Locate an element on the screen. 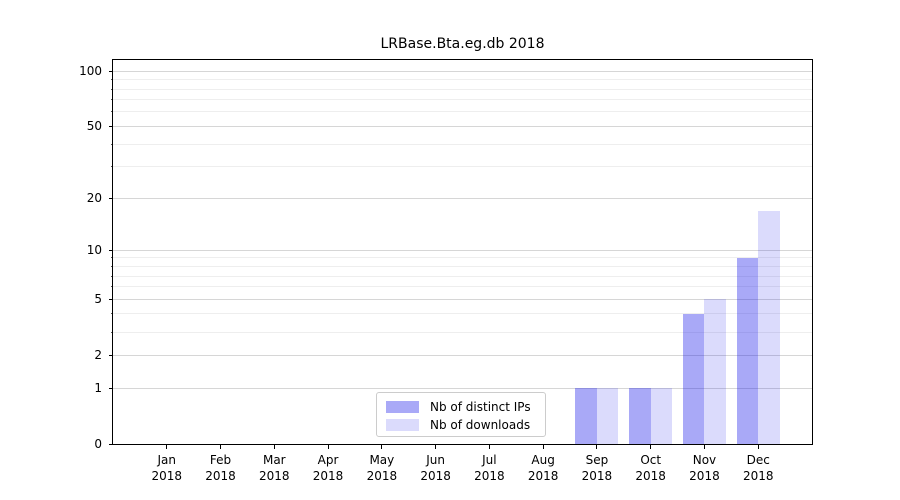 The image size is (900, 500). legend-swatch-downloads-icon is located at coordinates (402, 425).